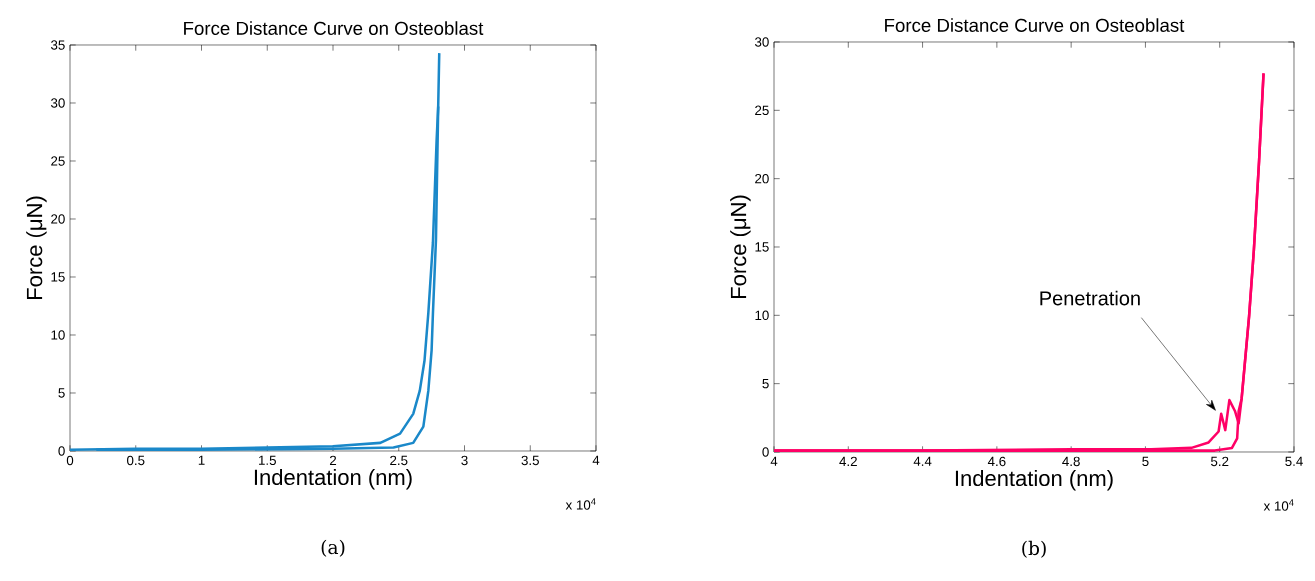 This screenshot has height=581, width=1315. Describe the element at coordinates (70, 460) in the screenshot. I see `x-tick-label: 0` at that location.